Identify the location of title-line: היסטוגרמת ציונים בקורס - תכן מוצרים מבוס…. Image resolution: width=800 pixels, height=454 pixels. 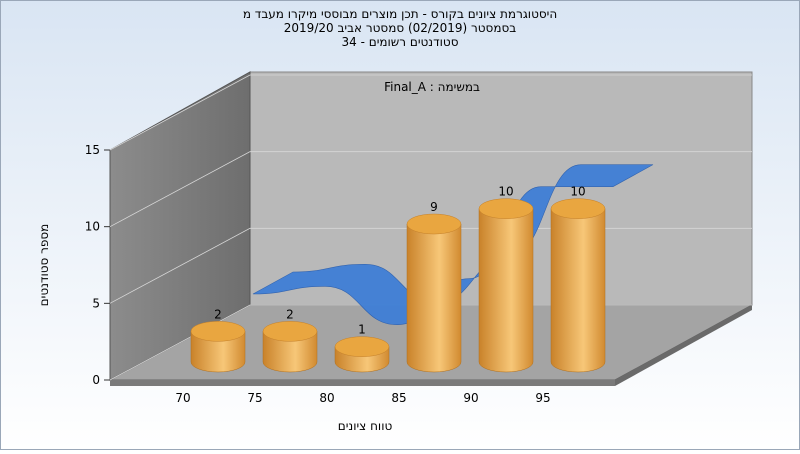
(400, 14).